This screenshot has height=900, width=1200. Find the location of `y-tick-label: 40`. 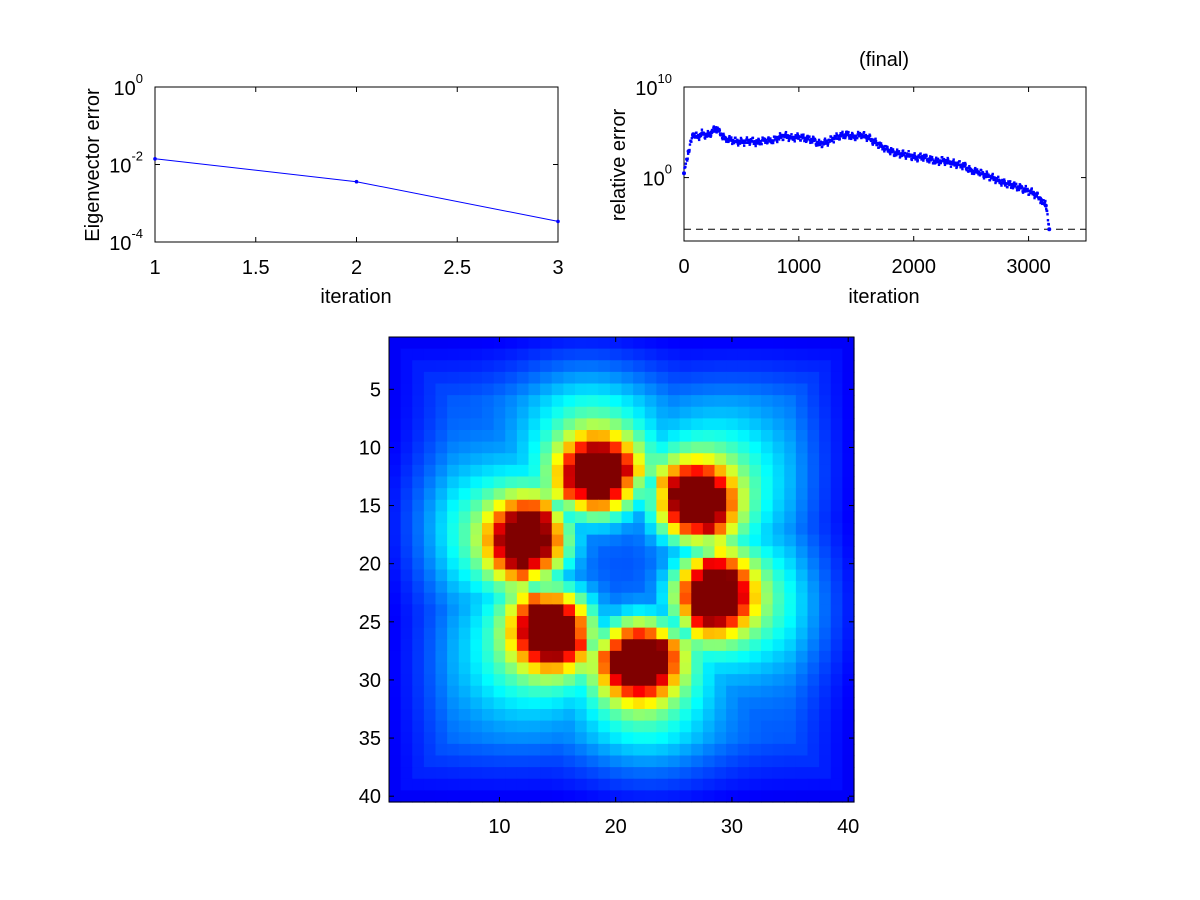

y-tick-label: 40 is located at coordinates (370, 797).